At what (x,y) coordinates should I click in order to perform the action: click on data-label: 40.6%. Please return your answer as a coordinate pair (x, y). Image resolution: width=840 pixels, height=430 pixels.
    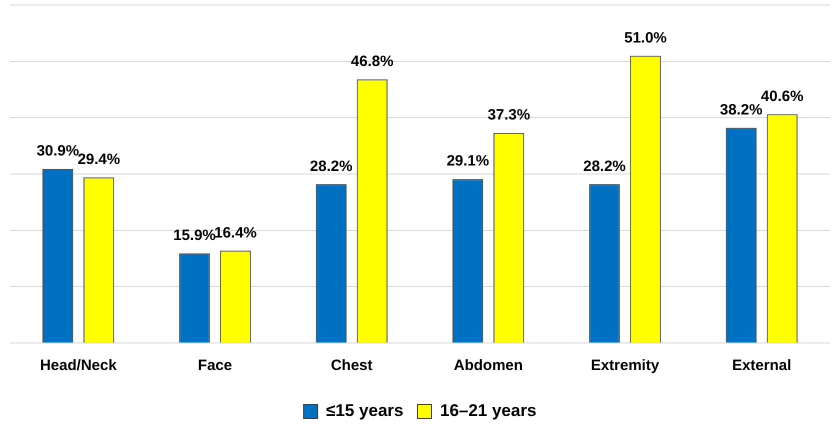
    Looking at the image, I should click on (782, 96).